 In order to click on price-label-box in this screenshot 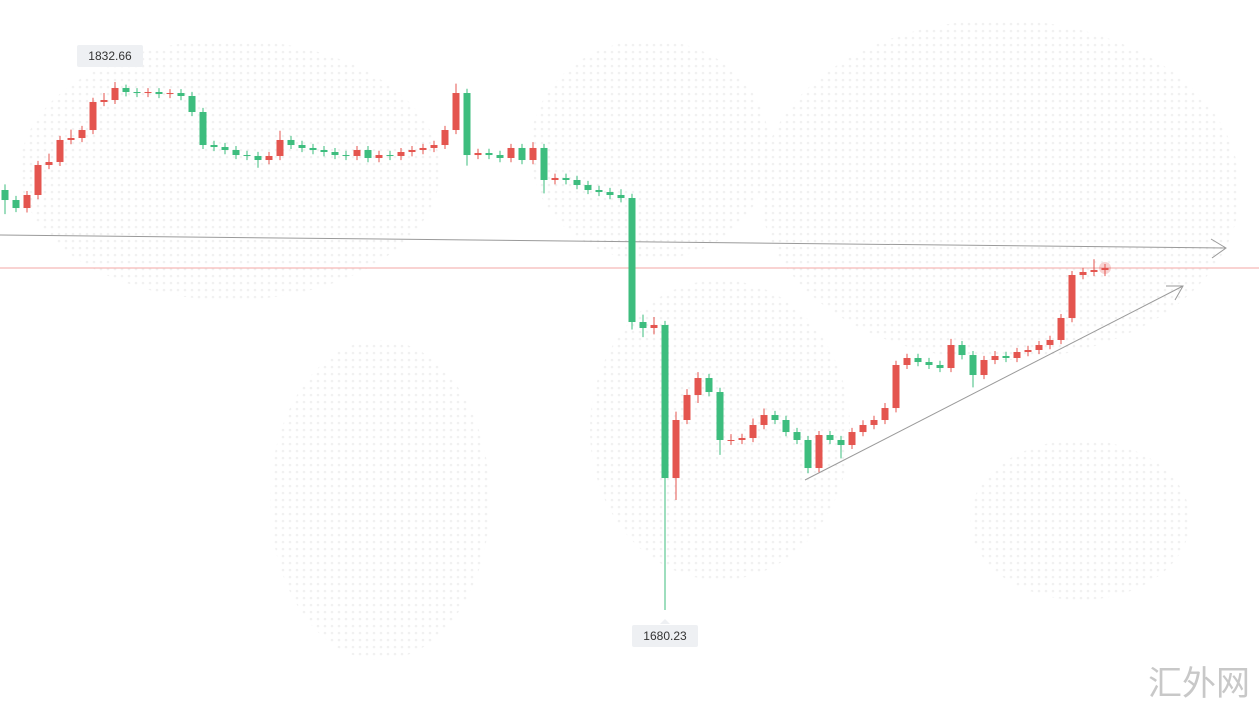, I will do `click(110, 56)`.